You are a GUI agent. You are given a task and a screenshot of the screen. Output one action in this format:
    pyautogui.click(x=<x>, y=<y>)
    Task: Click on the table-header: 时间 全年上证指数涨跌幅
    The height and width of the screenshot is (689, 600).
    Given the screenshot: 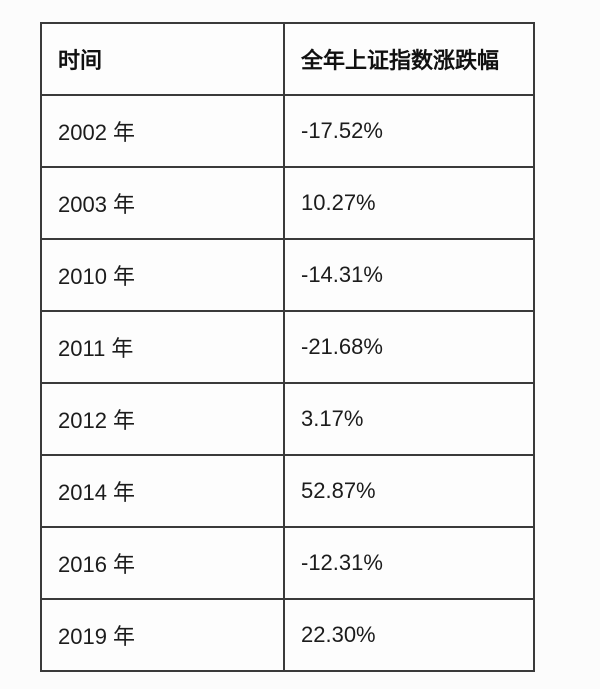 What is the action you would take?
    pyautogui.click(x=287, y=59)
    